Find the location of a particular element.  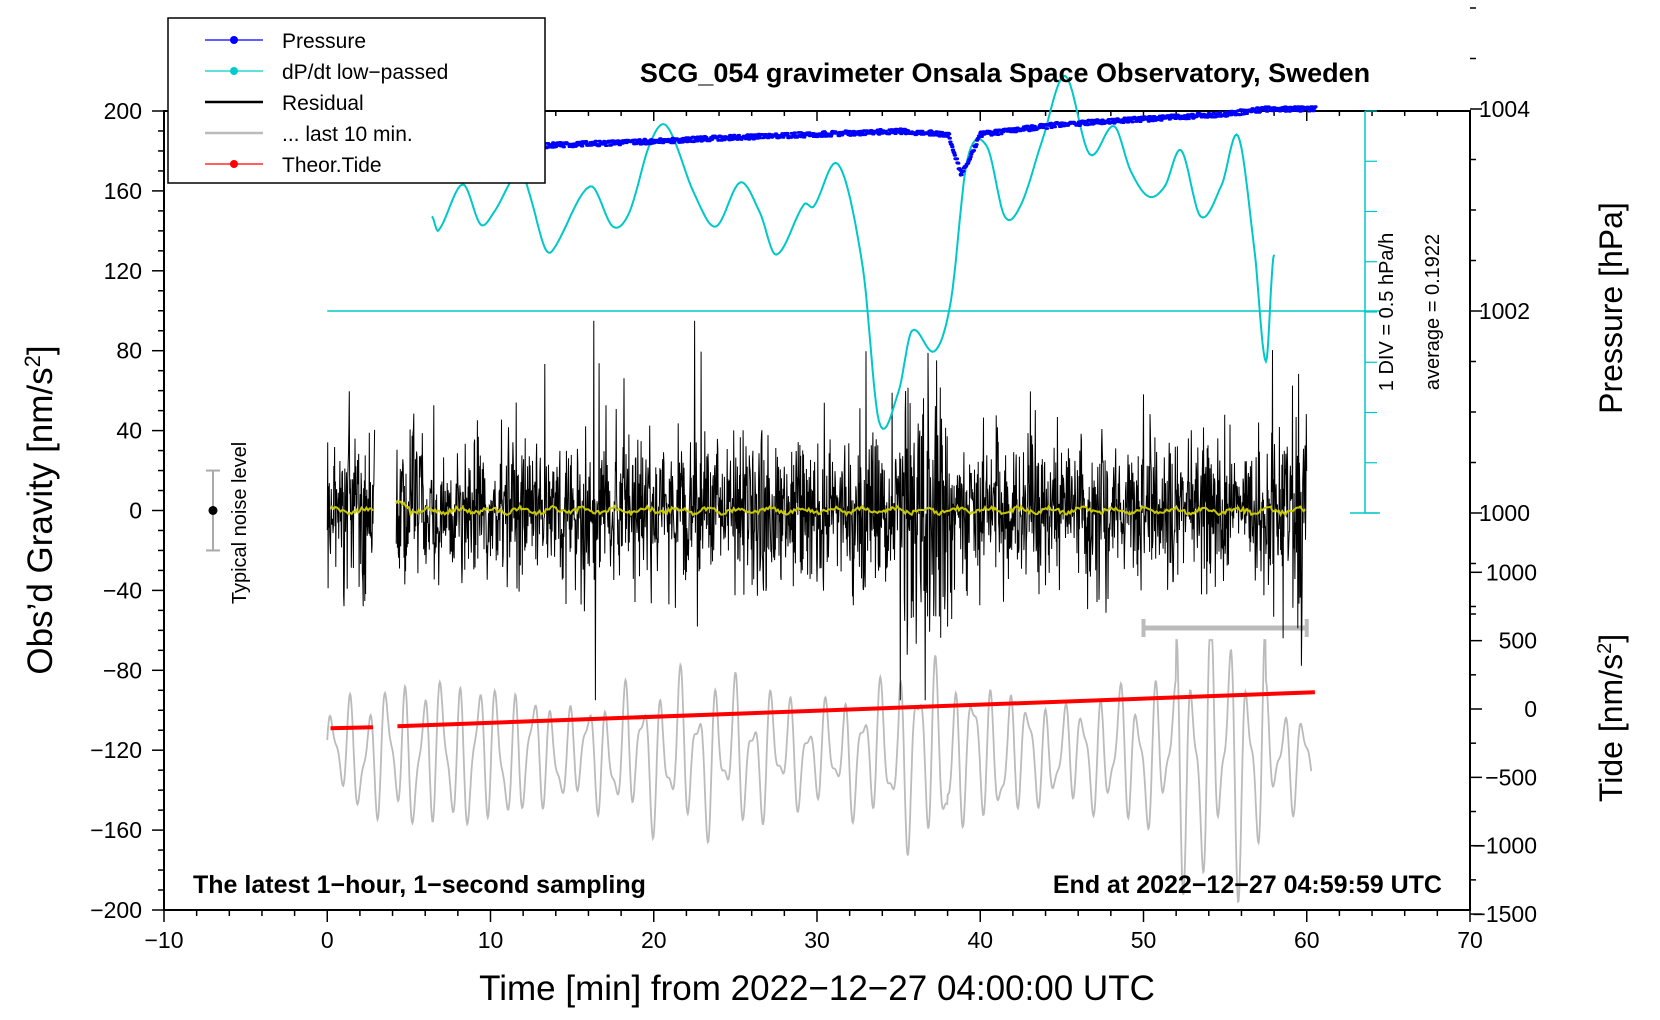

legend-label: Residual is located at coordinates (323, 103).